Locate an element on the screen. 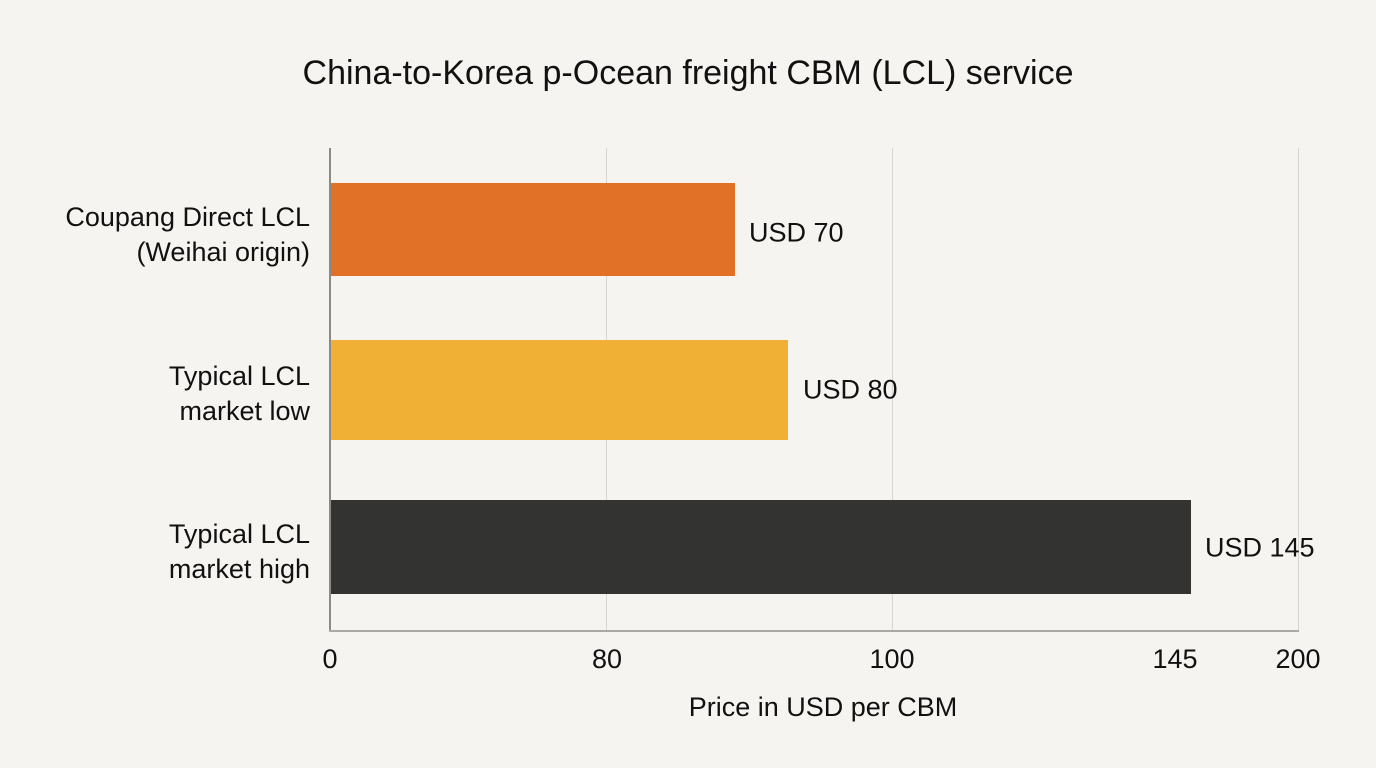 This screenshot has height=768, width=1376. bar-value-label: USD 145 is located at coordinates (1260, 547).